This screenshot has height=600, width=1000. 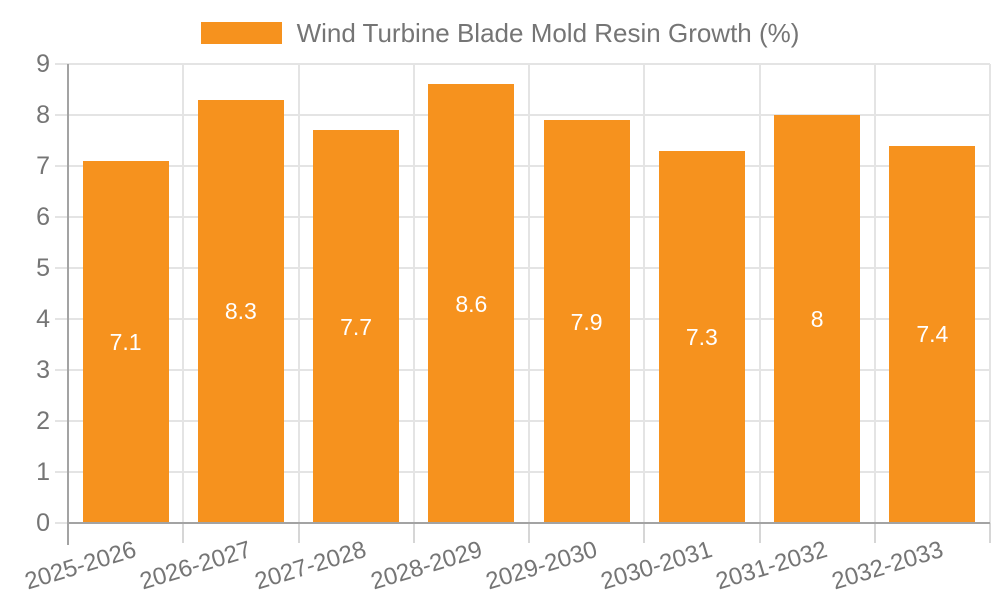 What do you see at coordinates (43, 268) in the screenshot?
I see `y-axis-tick-label: 5` at bounding box center [43, 268].